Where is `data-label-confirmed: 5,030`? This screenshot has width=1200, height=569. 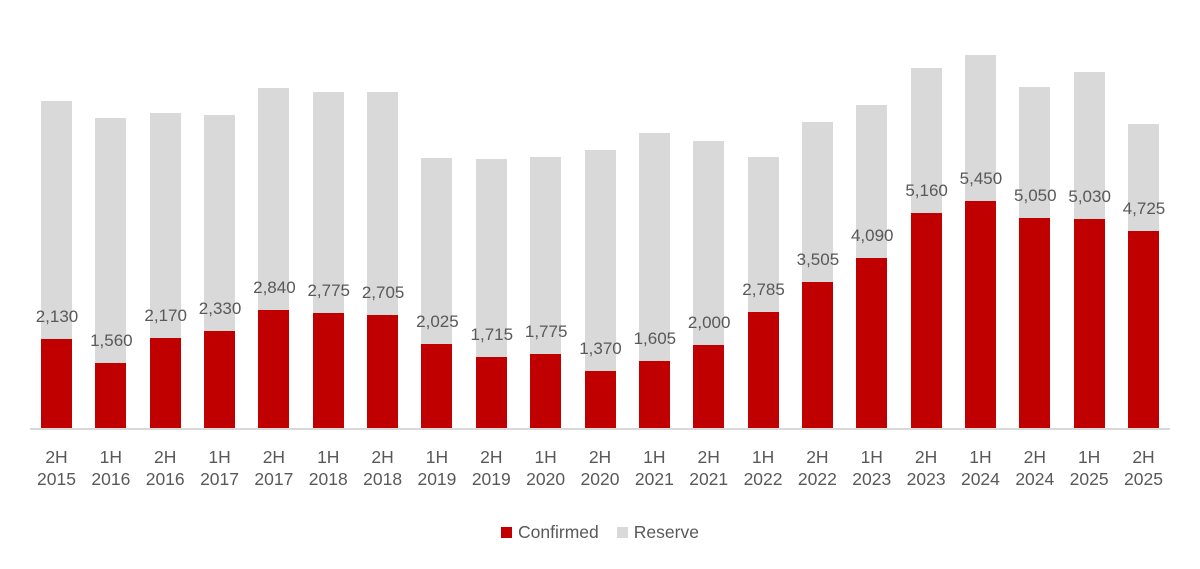
data-label-confirmed: 5,030 is located at coordinates (1089, 196).